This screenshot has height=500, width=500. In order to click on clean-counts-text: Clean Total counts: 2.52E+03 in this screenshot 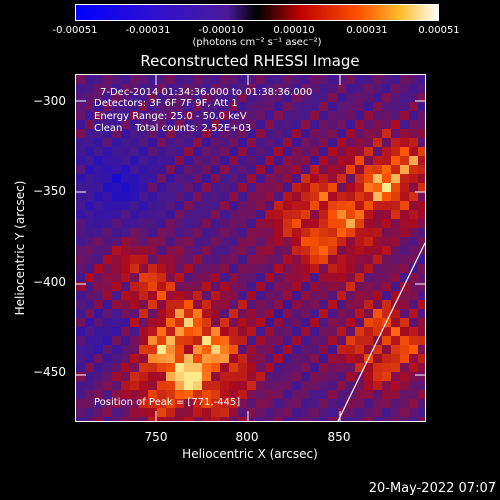, I will do `click(173, 128)`.